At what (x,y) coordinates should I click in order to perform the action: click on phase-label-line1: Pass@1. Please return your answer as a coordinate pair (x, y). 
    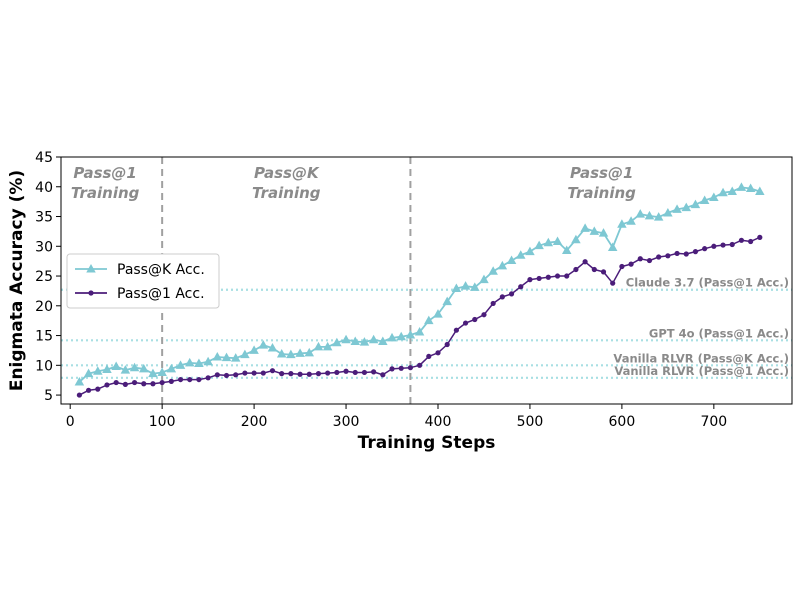
    Looking at the image, I should click on (104, 173).